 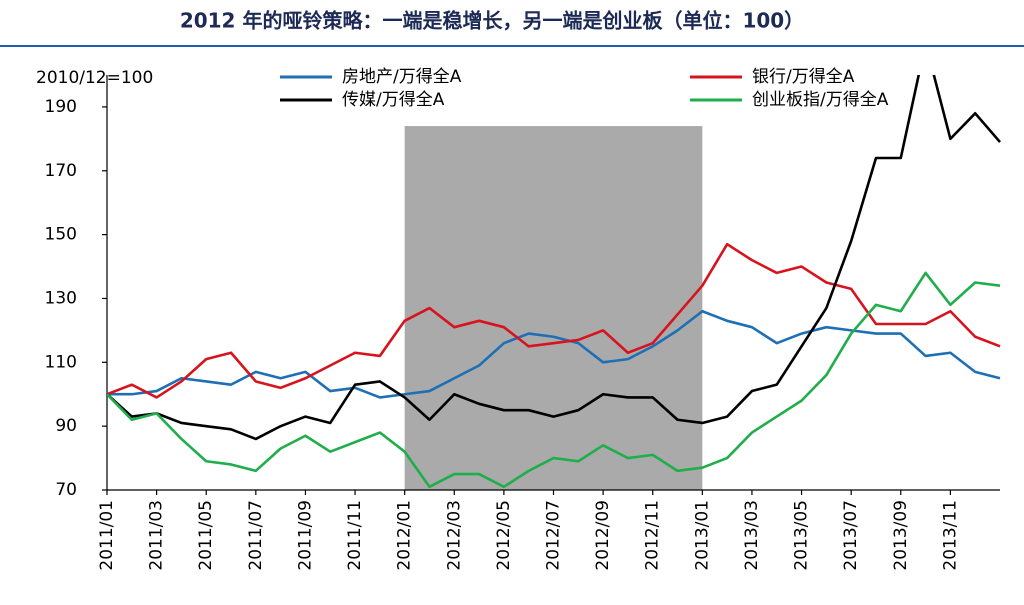 I want to click on legend-label: 房地产/万得全A, so click(x=402, y=77).